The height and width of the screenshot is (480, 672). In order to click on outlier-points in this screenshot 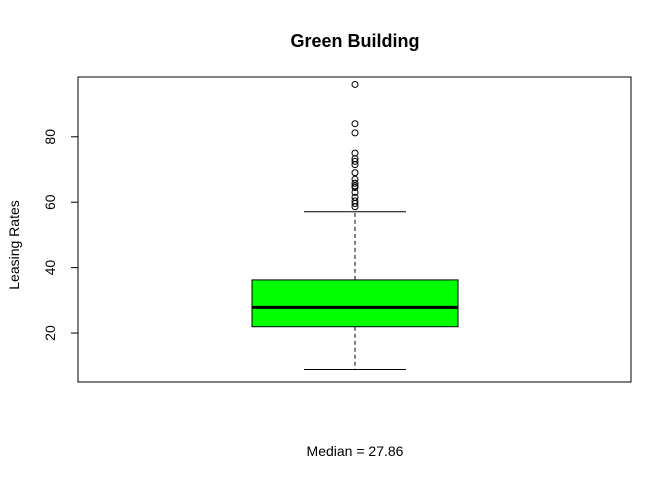, I will do `click(355, 145)`.